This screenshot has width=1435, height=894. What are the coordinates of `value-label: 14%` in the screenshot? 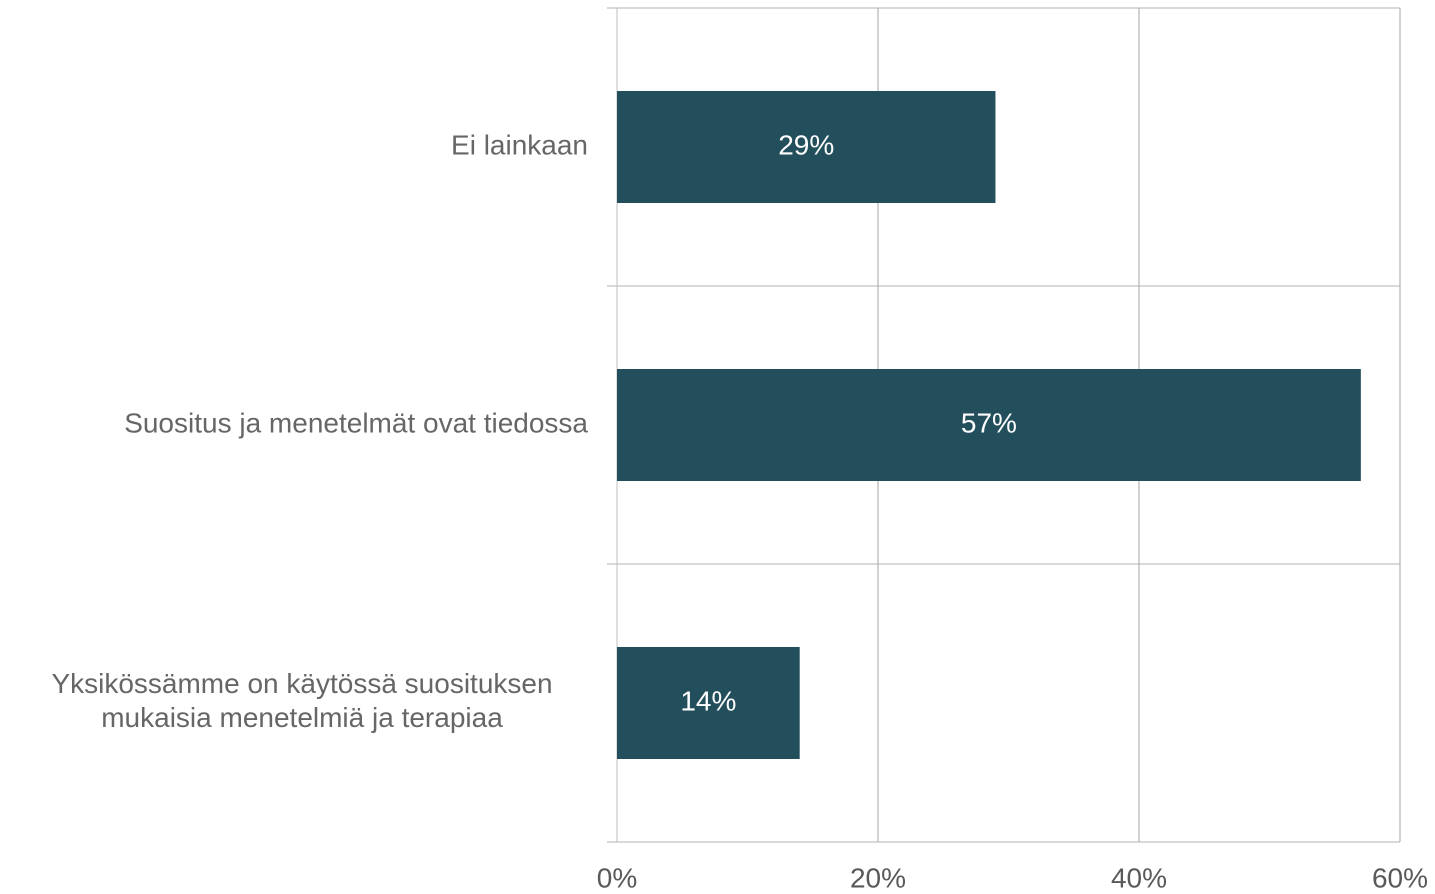 It's located at (708, 700).